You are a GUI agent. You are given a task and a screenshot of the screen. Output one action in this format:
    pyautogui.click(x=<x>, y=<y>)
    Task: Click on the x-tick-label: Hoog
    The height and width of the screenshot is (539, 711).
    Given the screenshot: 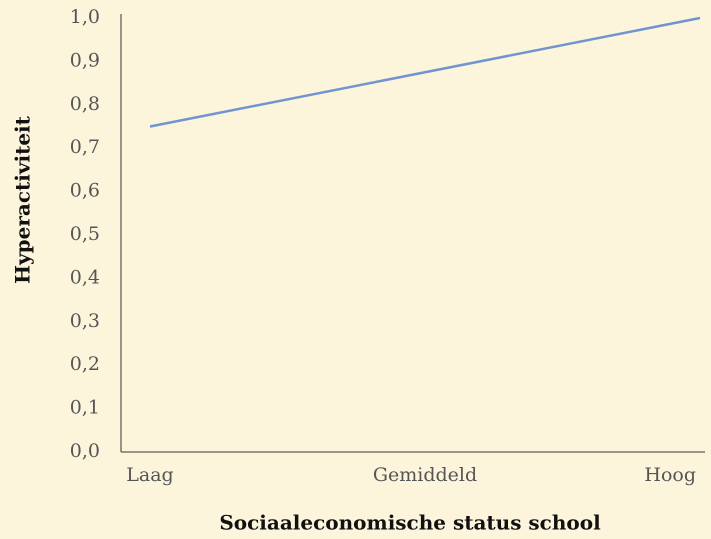 What is the action you would take?
    pyautogui.click(x=670, y=475)
    